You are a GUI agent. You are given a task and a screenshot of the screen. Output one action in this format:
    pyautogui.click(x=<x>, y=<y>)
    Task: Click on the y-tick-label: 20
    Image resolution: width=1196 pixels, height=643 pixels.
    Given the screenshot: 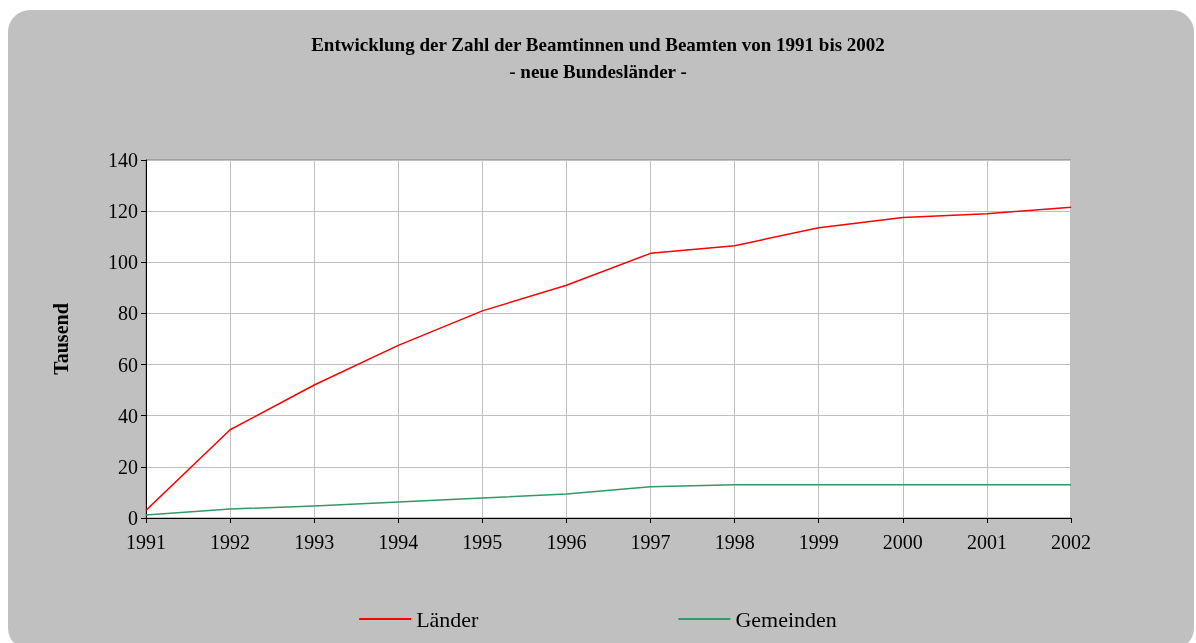 What is the action you would take?
    pyautogui.click(x=128, y=466)
    